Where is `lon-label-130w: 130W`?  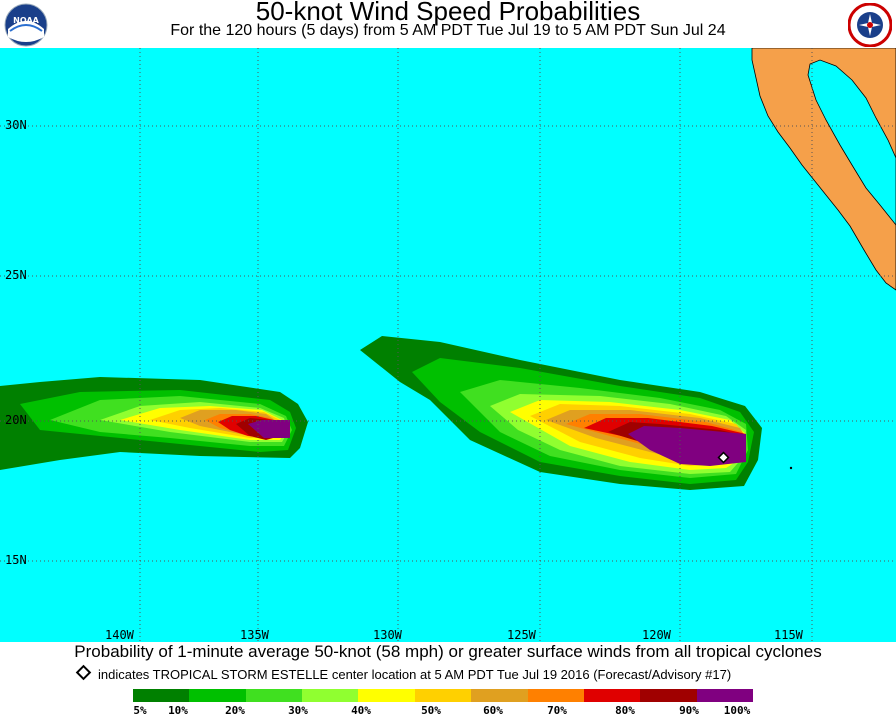 lon-label-130w: 130W is located at coordinates (387, 635).